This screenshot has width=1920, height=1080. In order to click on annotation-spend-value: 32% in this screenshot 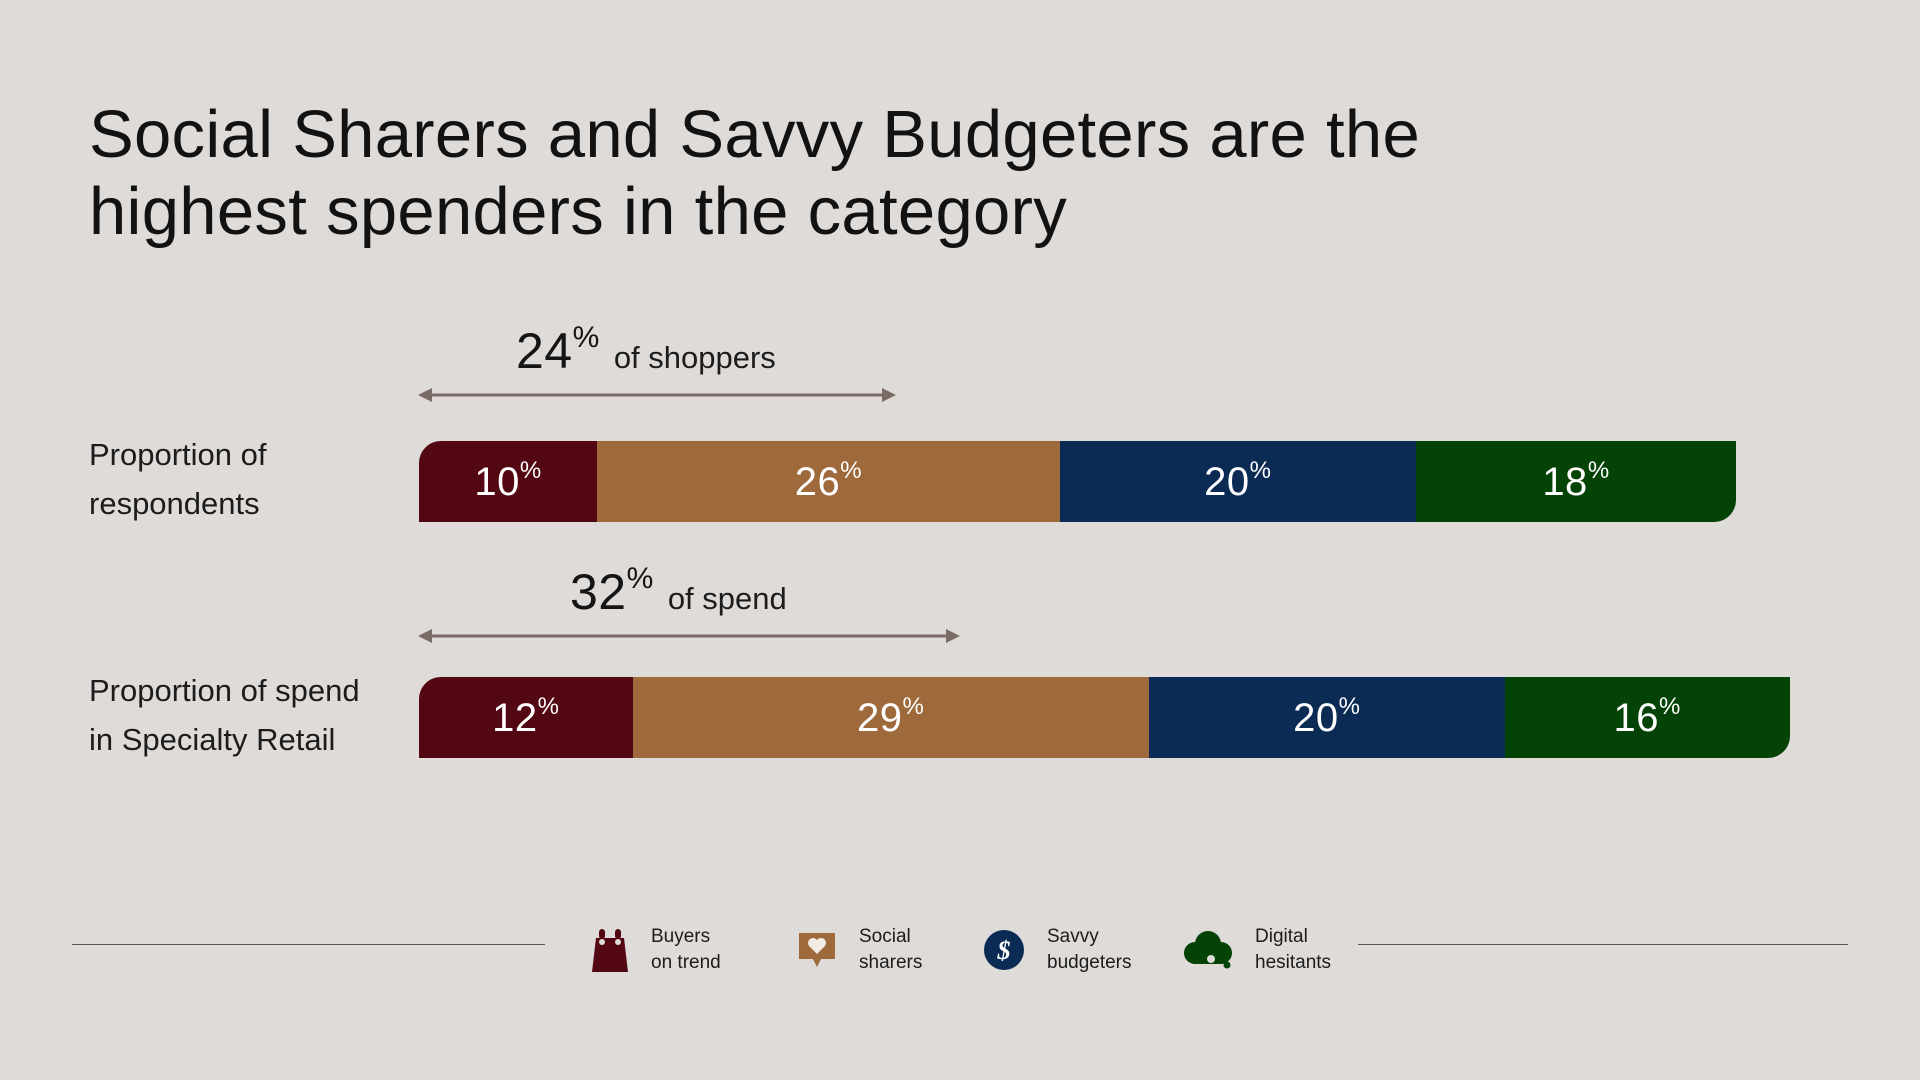, I will do `click(612, 591)`.